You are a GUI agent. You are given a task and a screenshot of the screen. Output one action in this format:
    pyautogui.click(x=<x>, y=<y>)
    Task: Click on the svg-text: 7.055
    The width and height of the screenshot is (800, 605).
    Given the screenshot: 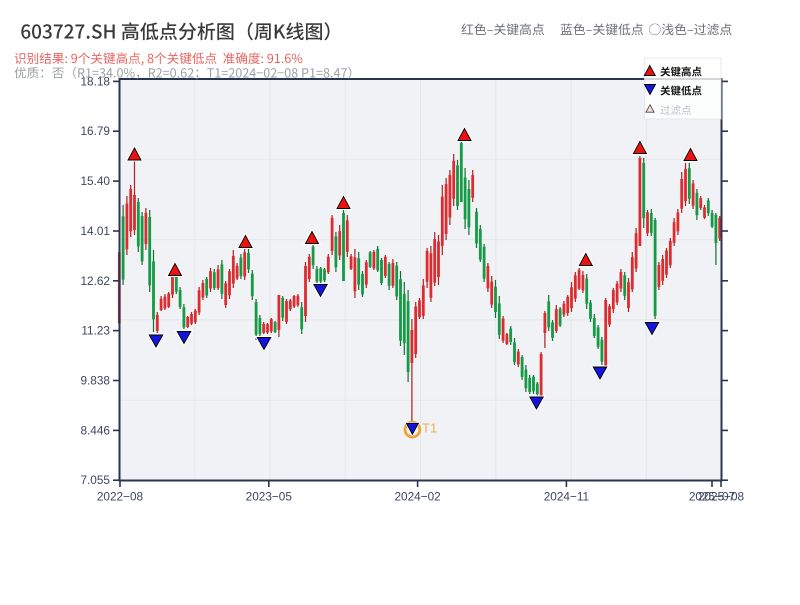 What is the action you would take?
    pyautogui.click(x=95, y=480)
    